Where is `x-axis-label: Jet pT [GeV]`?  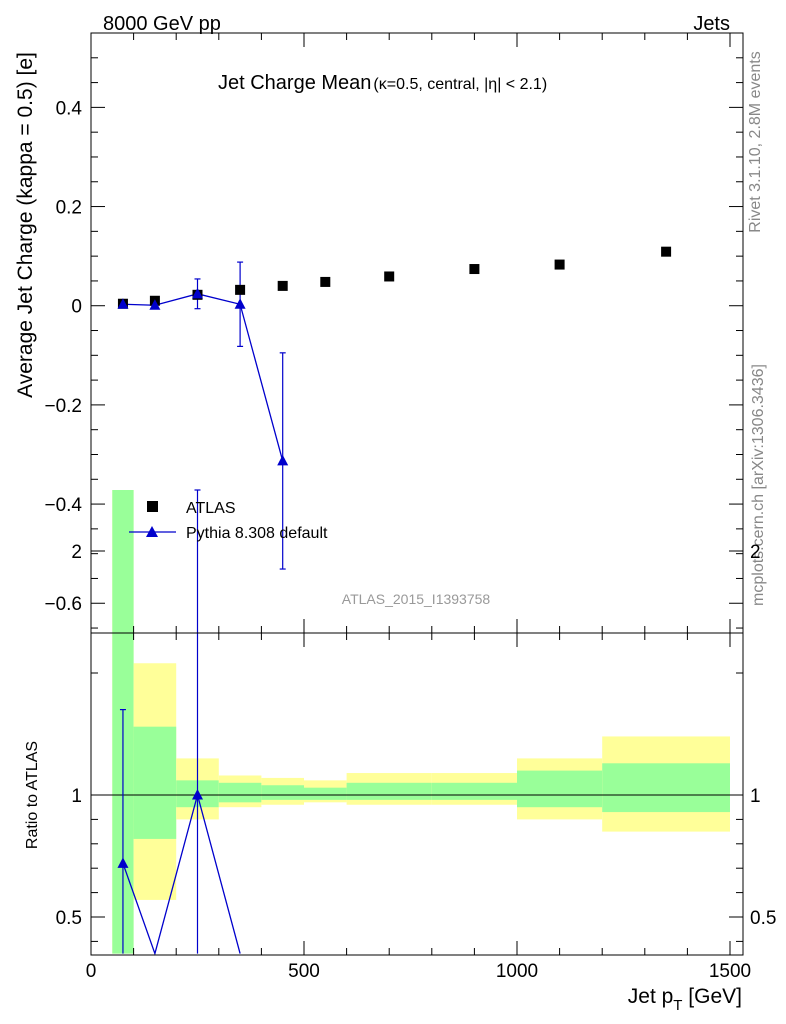
x-axis-label: Jet pT [GeV] is located at coordinates (685, 999).